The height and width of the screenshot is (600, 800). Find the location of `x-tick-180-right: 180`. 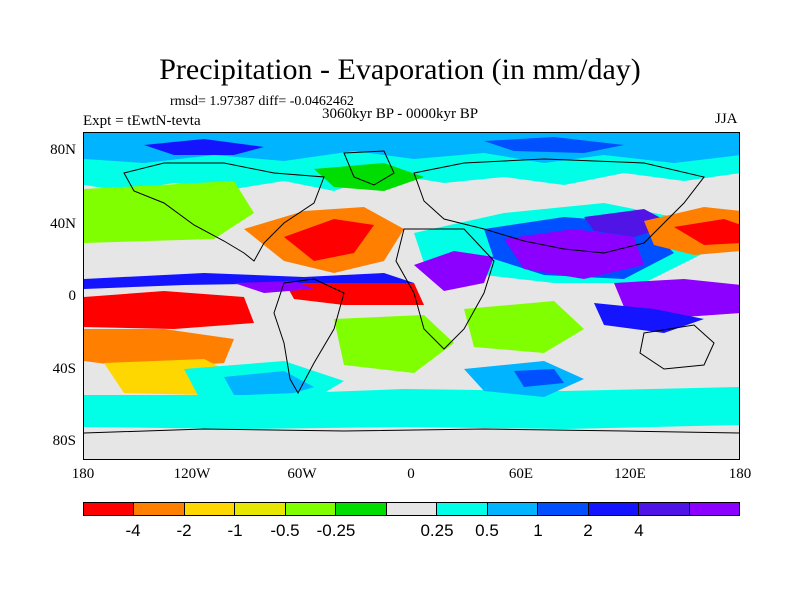

x-tick-180-right: 180 is located at coordinates (740, 474).